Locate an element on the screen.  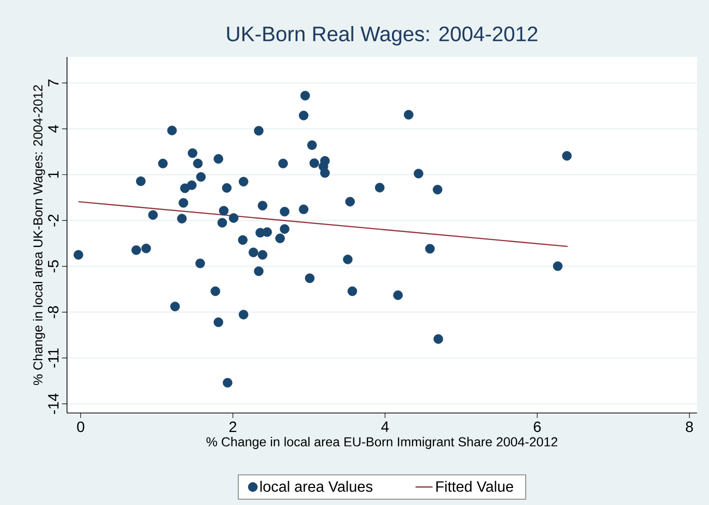
x-tick-label: 8 is located at coordinates (689, 427).